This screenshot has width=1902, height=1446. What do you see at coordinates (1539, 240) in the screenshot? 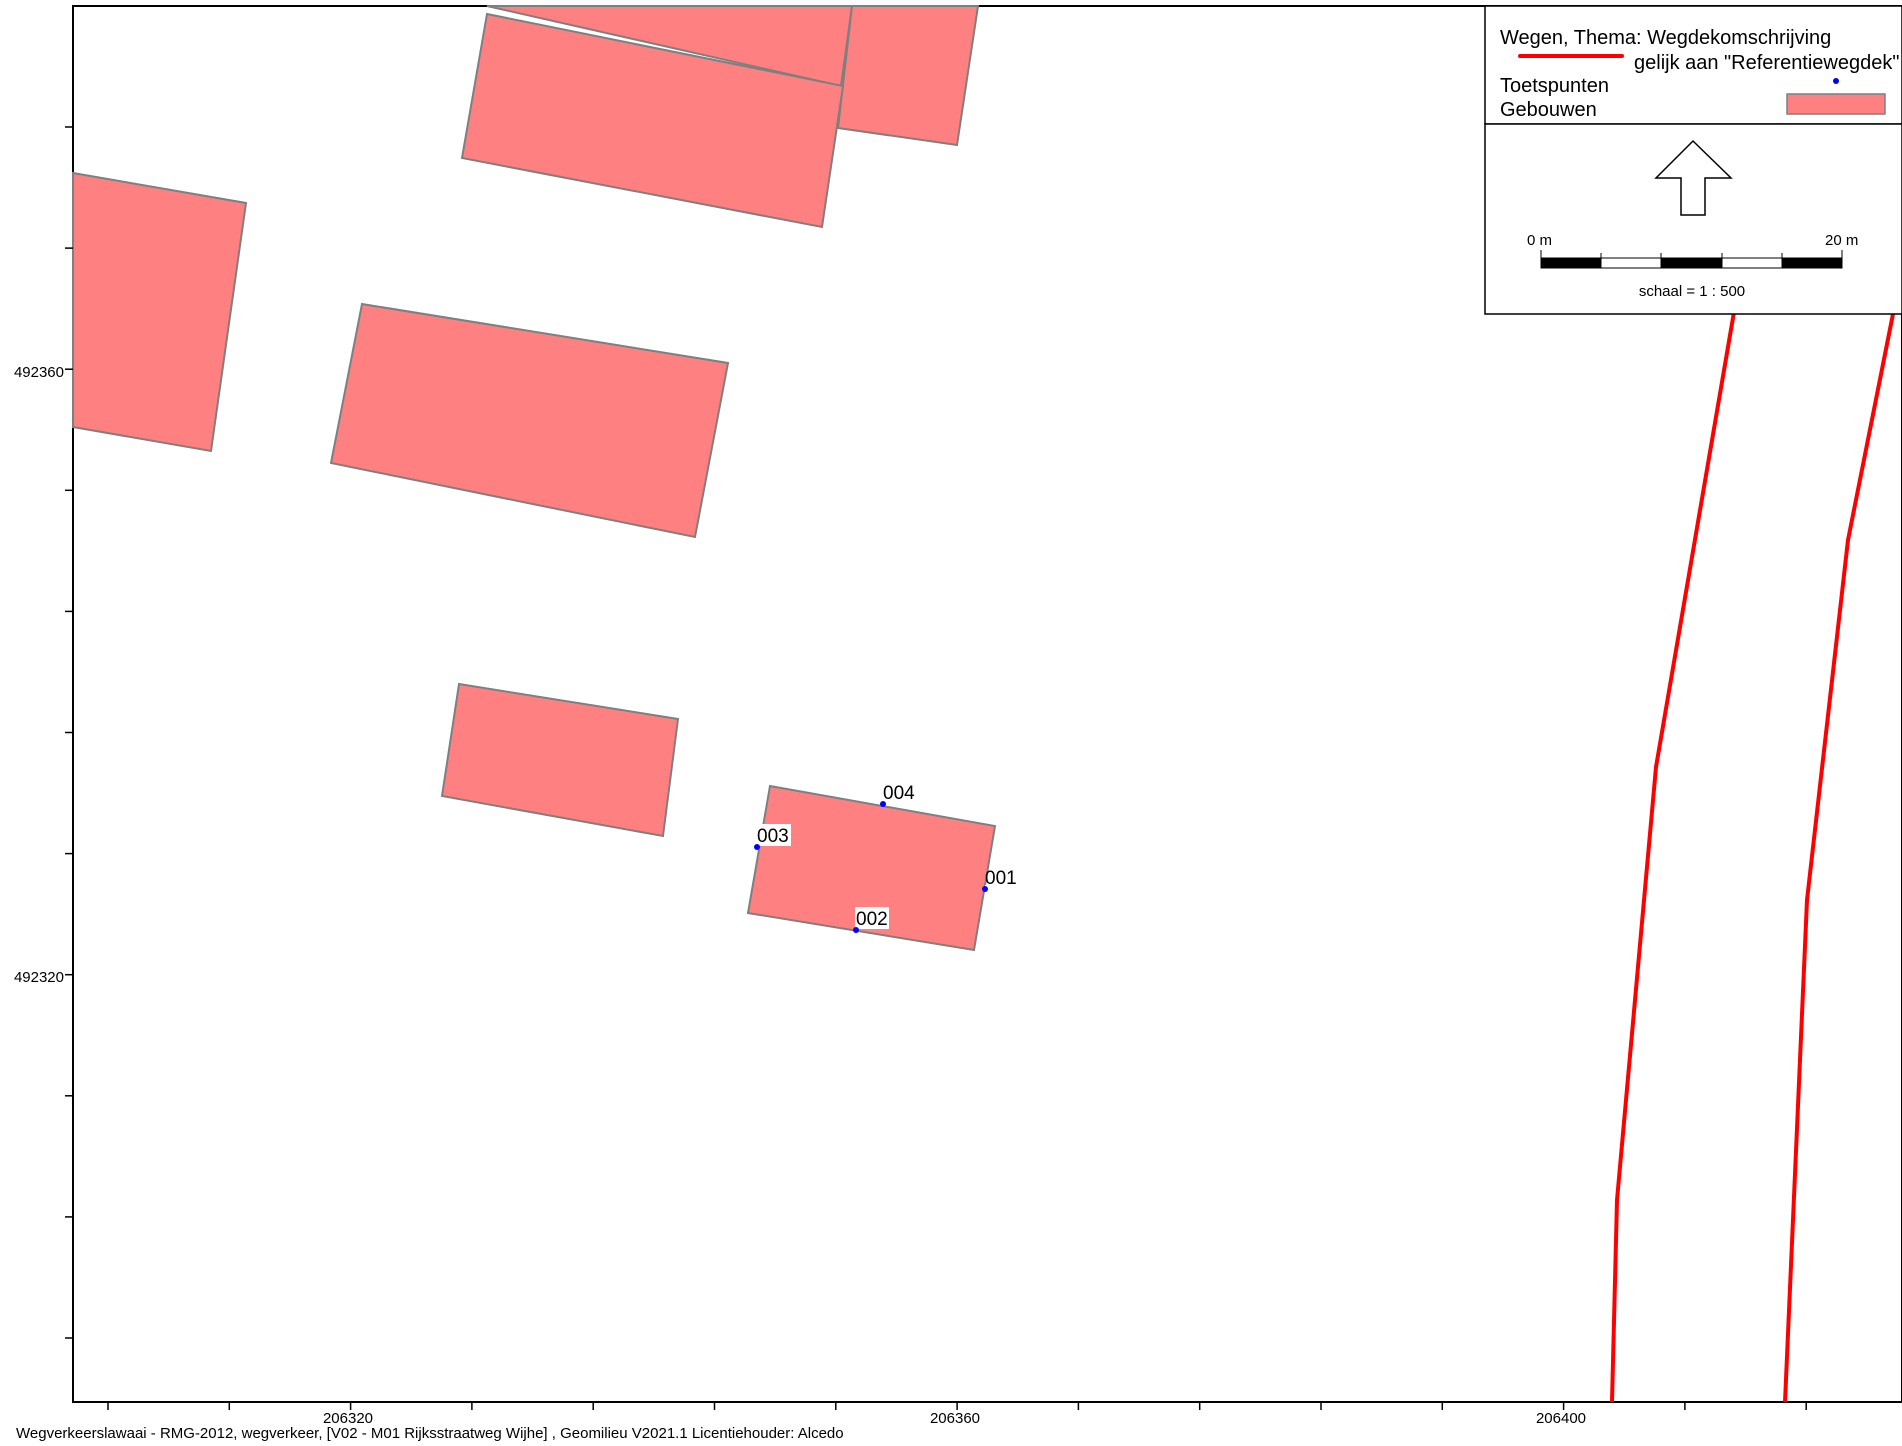
I see `scale-start-label: 0 m` at bounding box center [1539, 240].